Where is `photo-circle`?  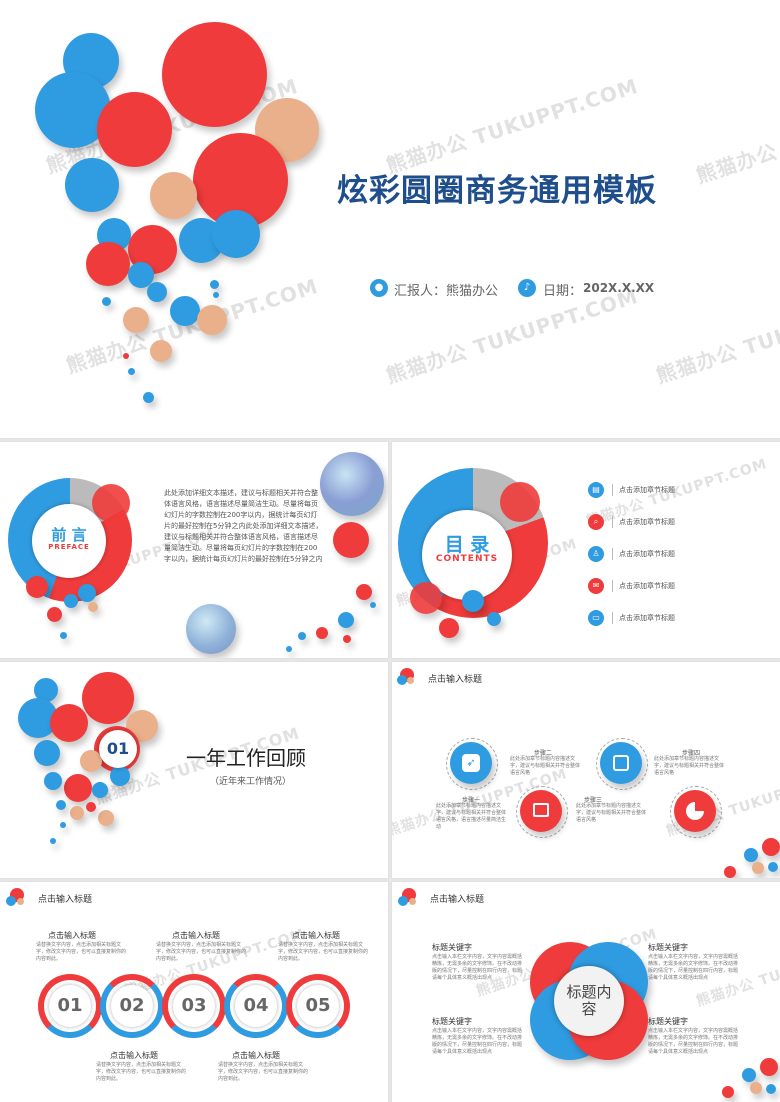 photo-circle is located at coordinates (352, 484).